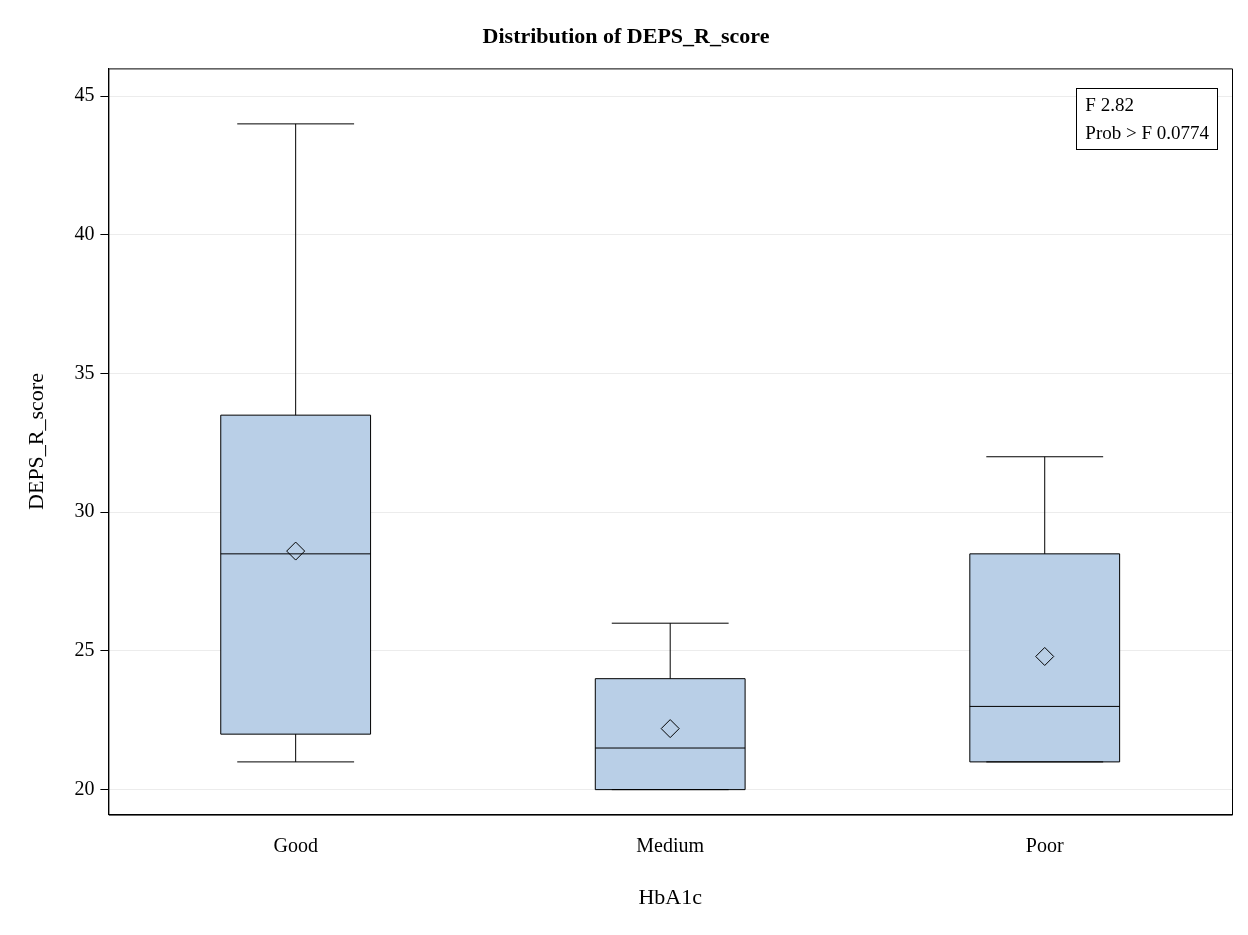 The height and width of the screenshot is (935, 1248). What do you see at coordinates (1044, 844) in the screenshot?
I see `x-tick-label: Poor` at bounding box center [1044, 844].